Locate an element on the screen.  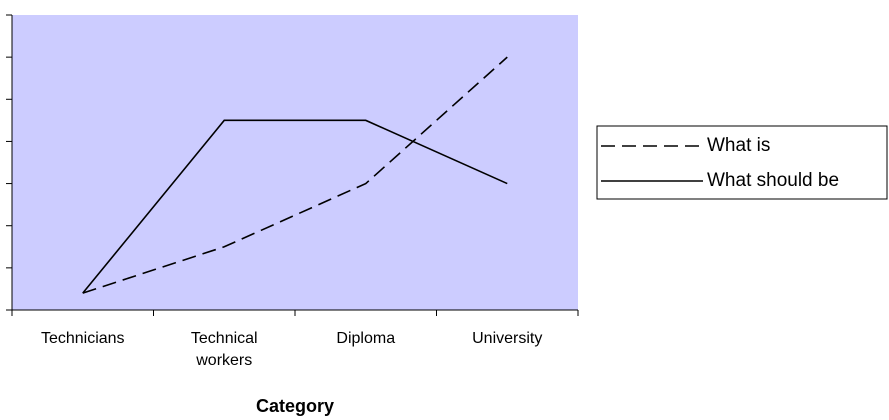
legend-label: What should be is located at coordinates (773, 180).